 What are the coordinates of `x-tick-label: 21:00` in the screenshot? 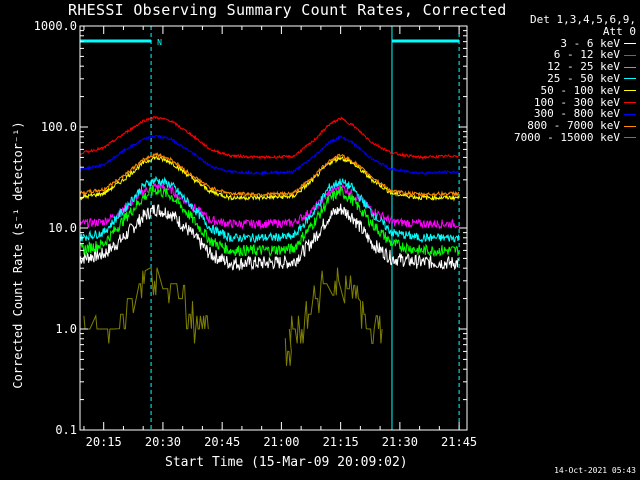 It's located at (281, 442).